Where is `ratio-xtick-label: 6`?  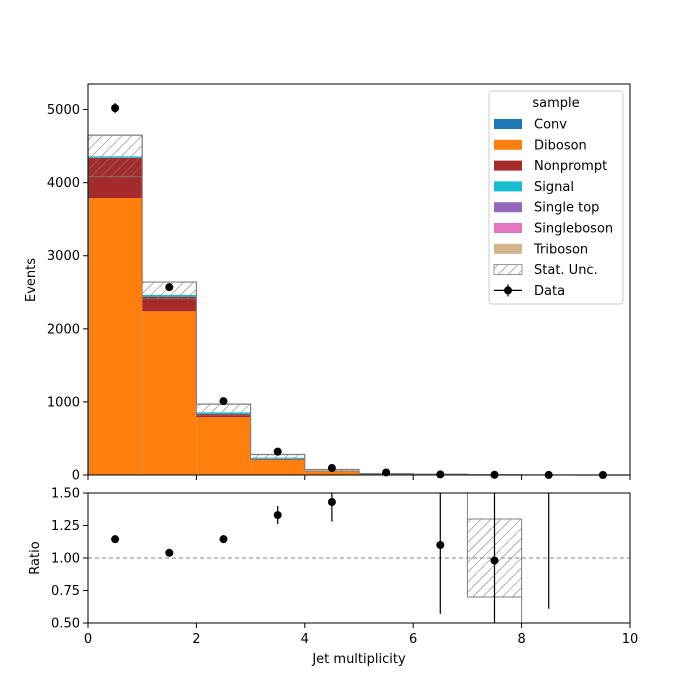
ratio-xtick-label: 6 is located at coordinates (413, 639).